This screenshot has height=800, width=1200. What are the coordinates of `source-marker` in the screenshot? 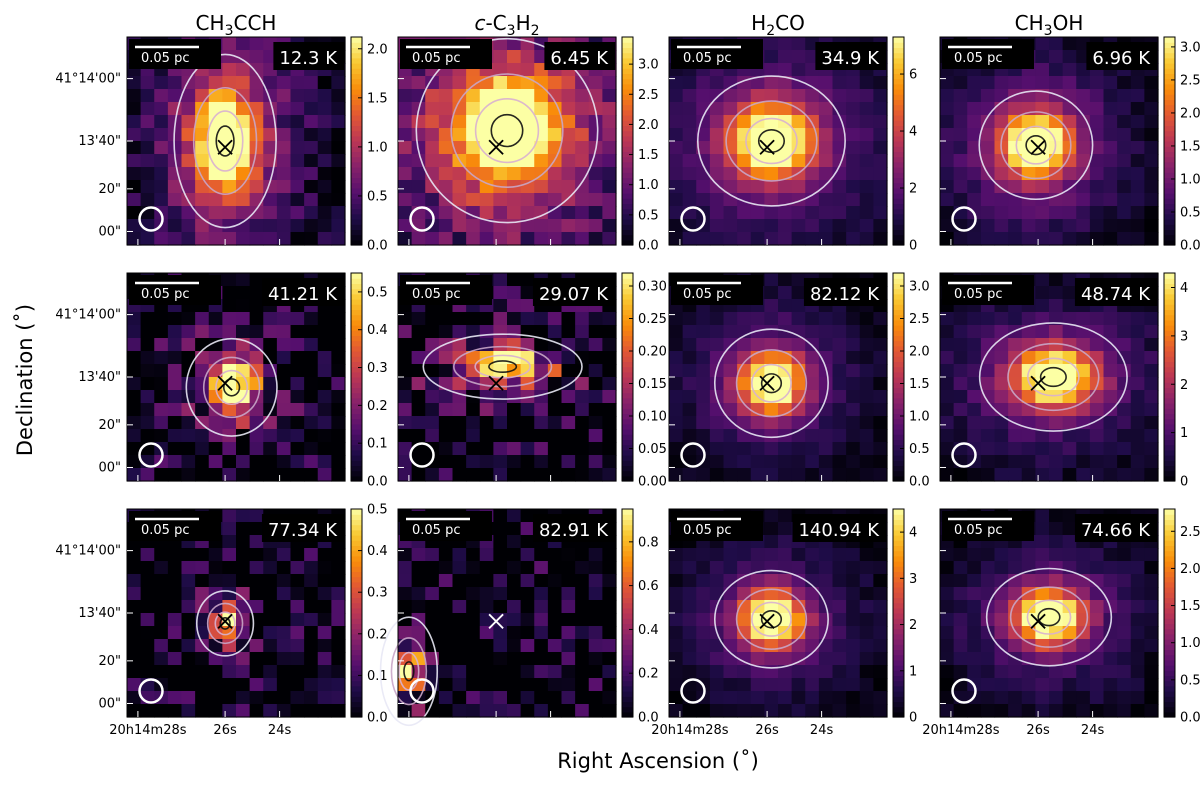 It's located at (767, 621).